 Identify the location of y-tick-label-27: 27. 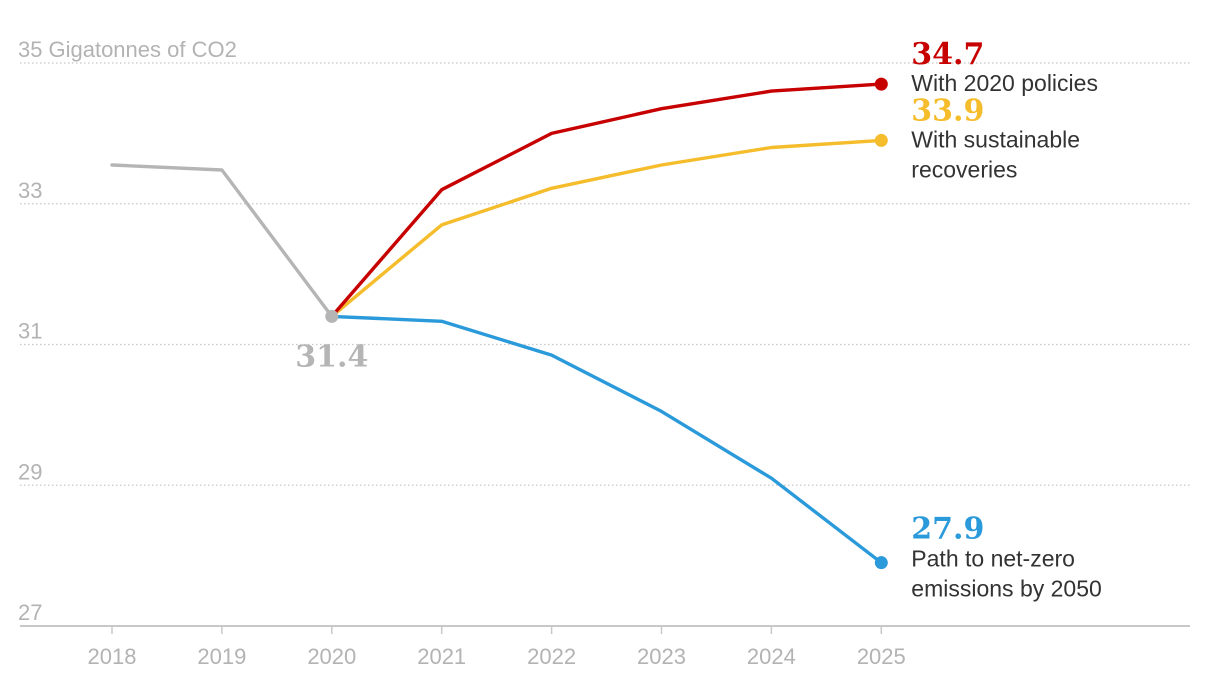
(30, 612).